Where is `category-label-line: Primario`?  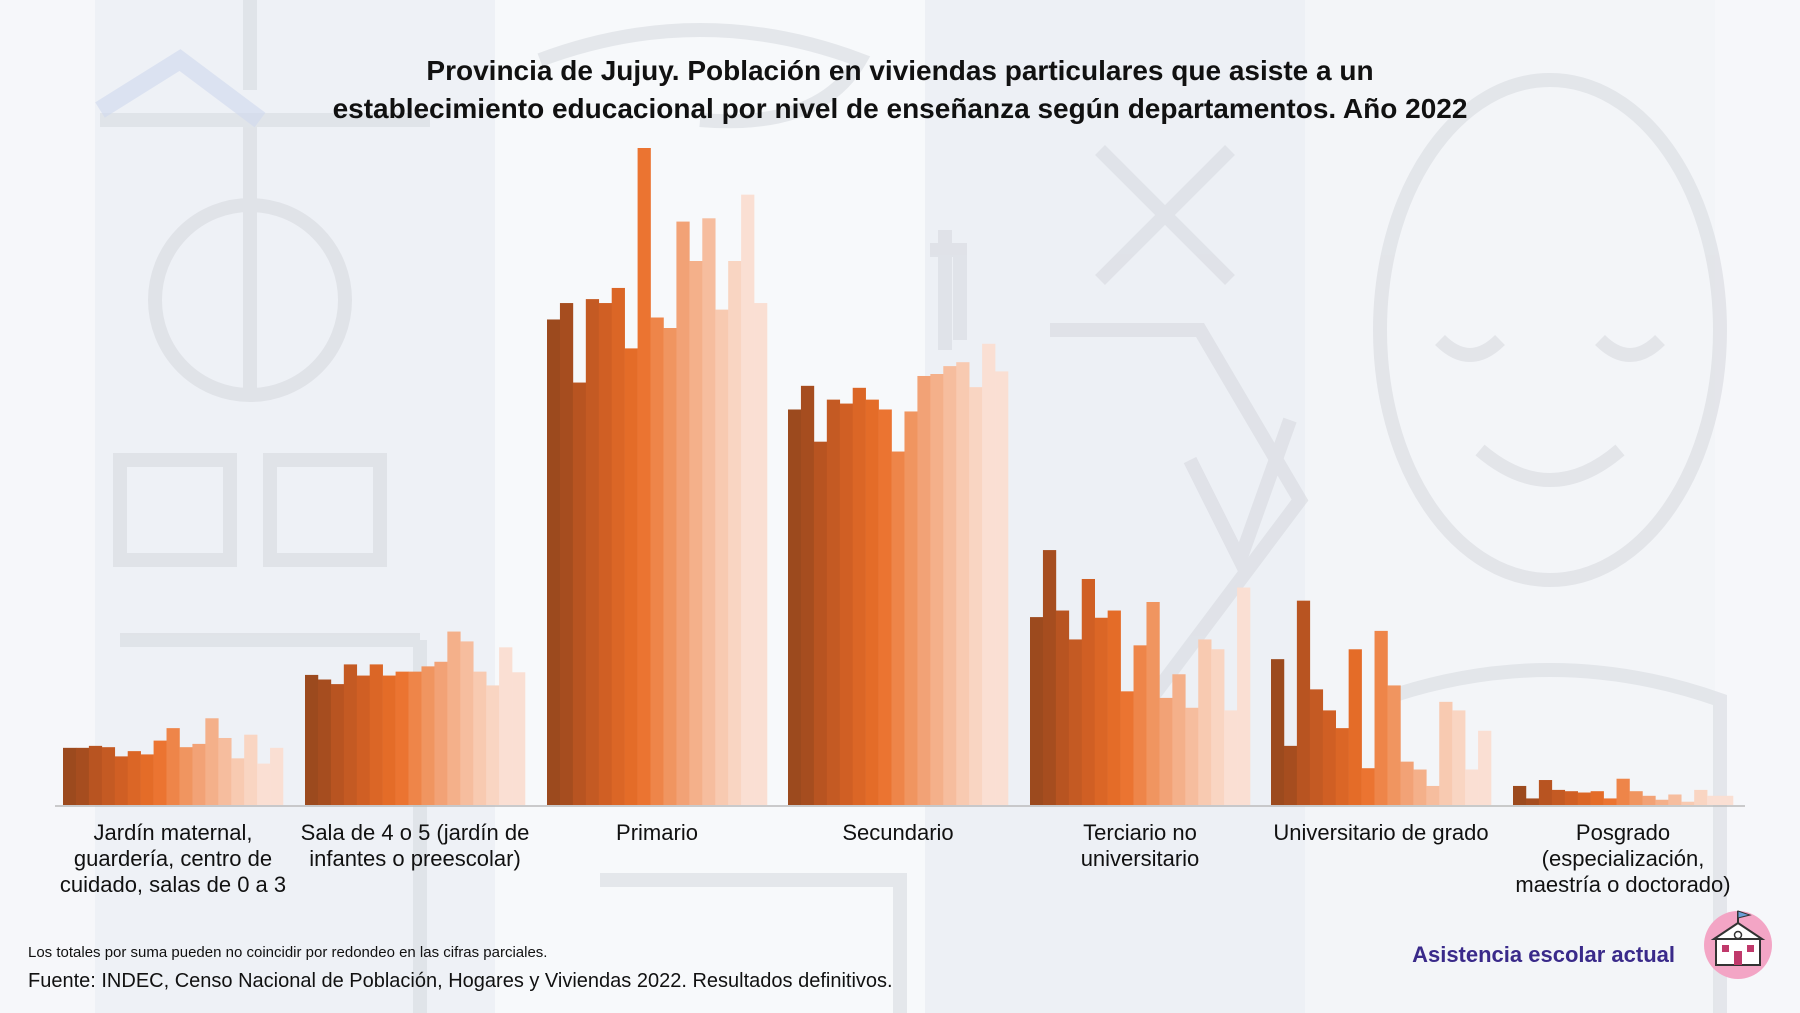
category-label-line: Primario is located at coordinates (657, 832).